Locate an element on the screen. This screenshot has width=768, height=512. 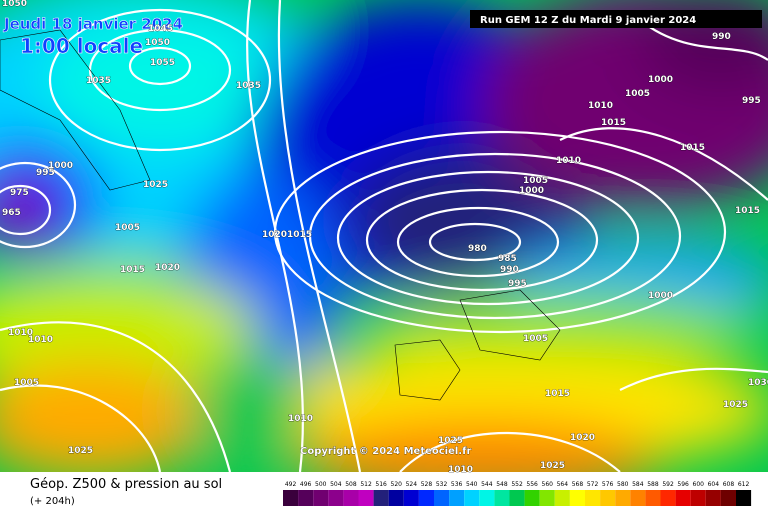
level-label: 608 is located at coordinates (729, 484).